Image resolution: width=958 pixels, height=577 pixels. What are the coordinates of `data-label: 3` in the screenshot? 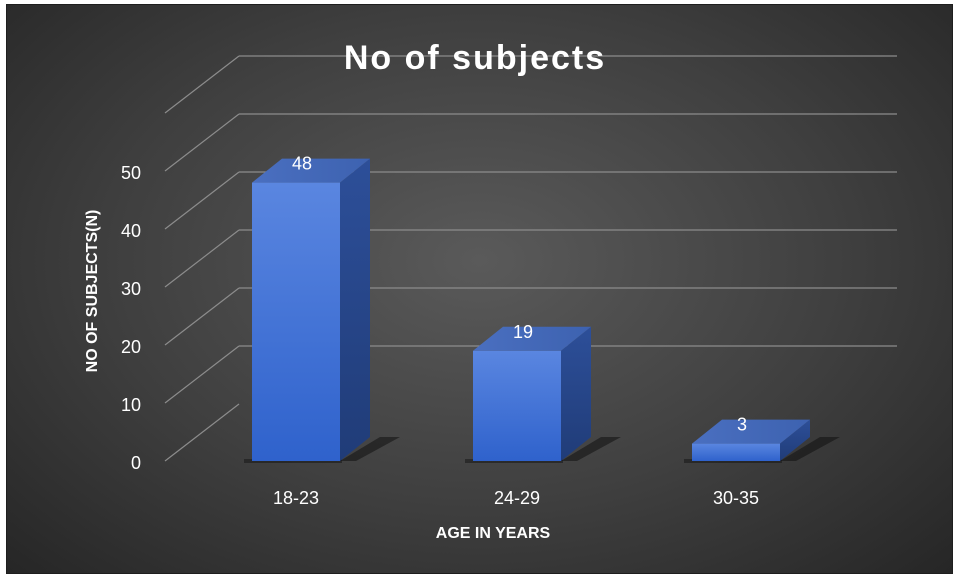 It's located at (742, 425).